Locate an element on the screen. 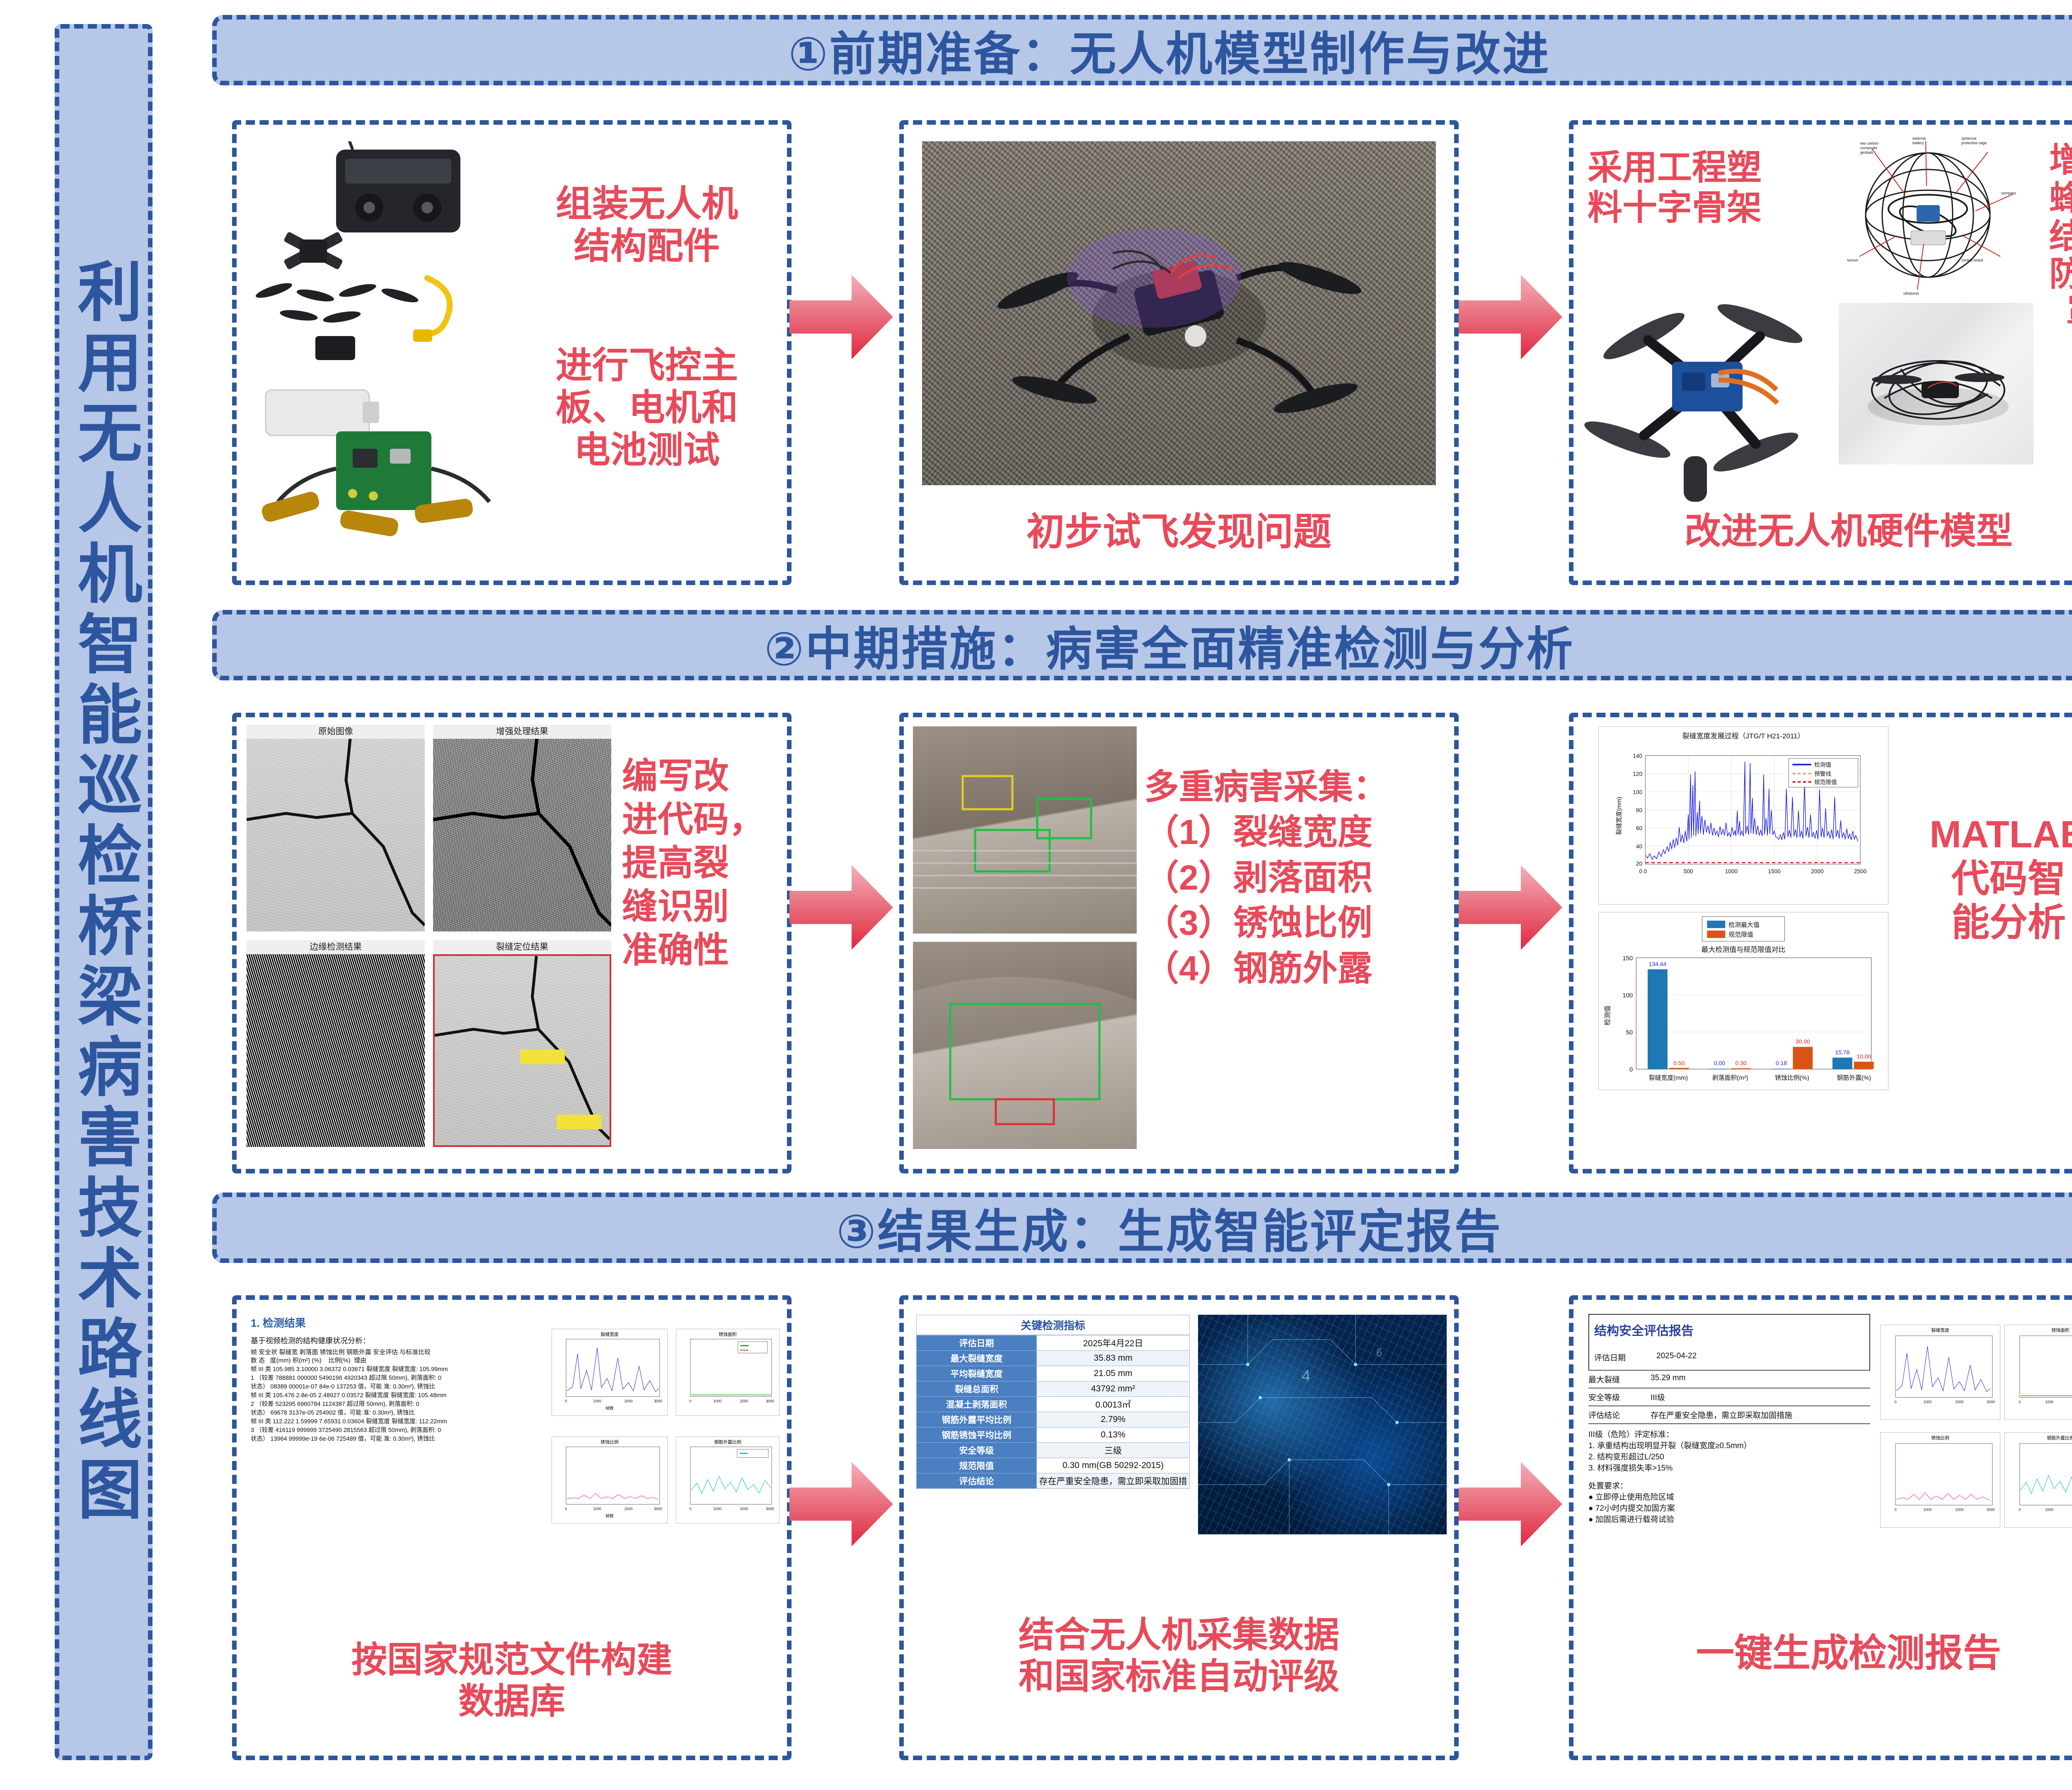 The width and height of the screenshot is (2072, 1790). mini-chart-rebar-exposure: 钢筋外露比例 0 1000 2000 3000 is located at coordinates (727, 1480).